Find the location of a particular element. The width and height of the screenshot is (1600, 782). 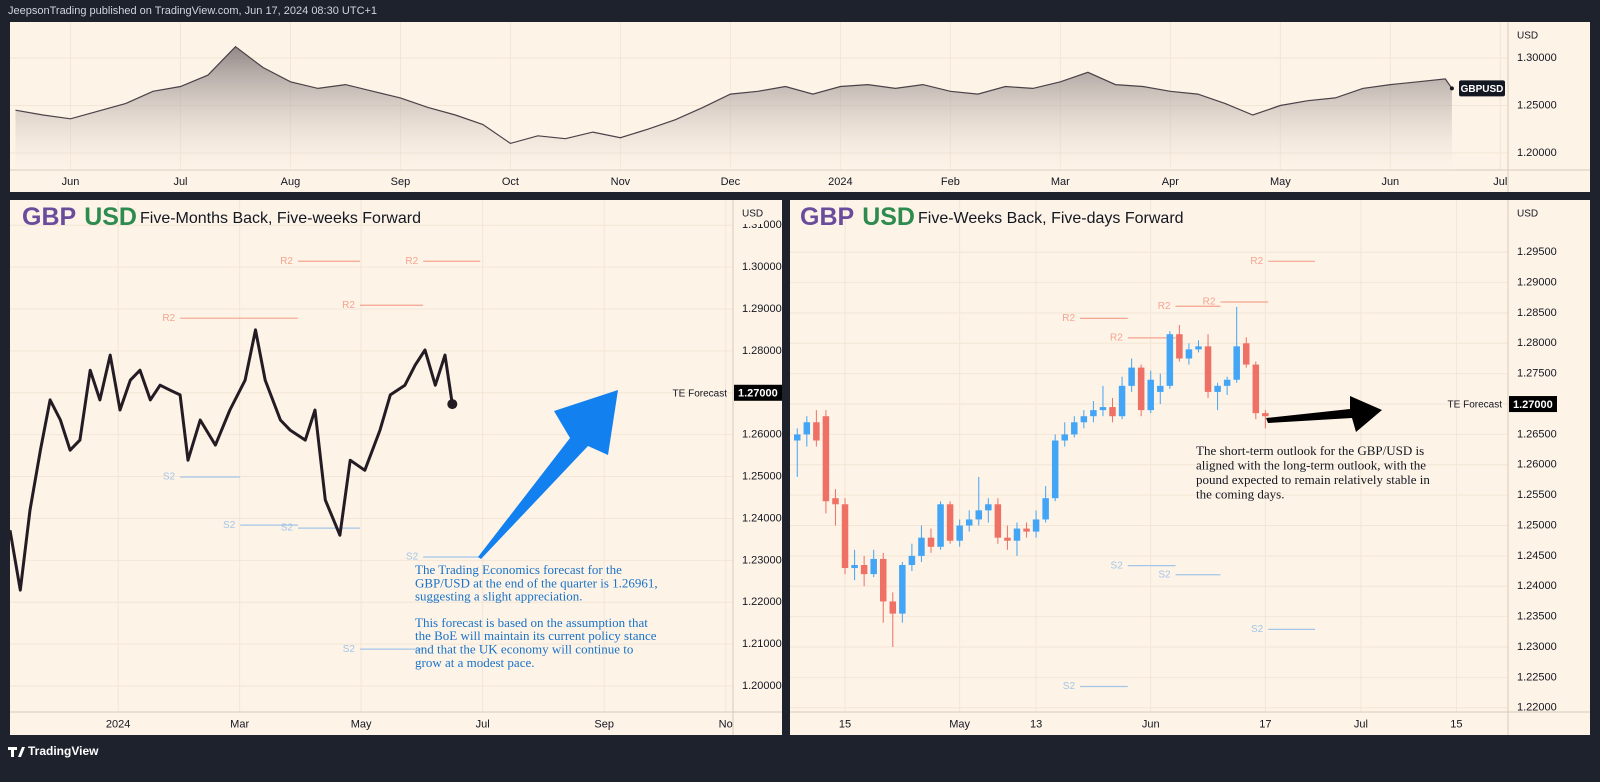

symbol-label: GBPUSD is located at coordinates (1482, 89).